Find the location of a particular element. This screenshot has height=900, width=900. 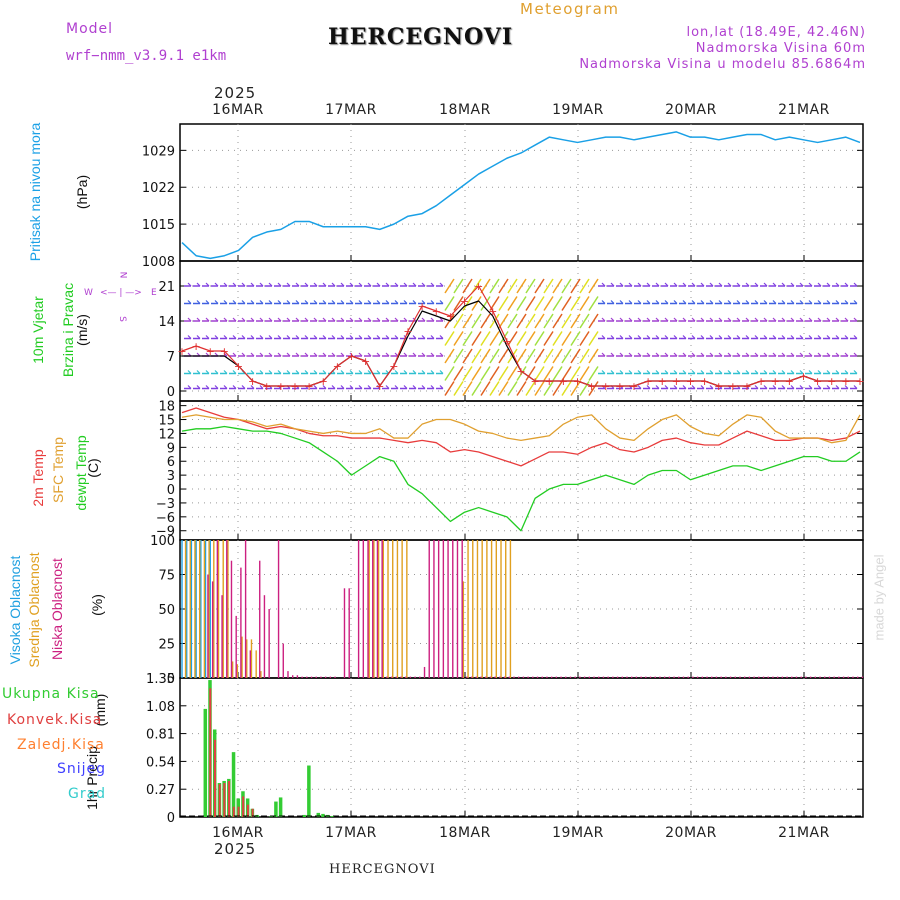

y-tick-label: 12 is located at coordinates (166, 434).